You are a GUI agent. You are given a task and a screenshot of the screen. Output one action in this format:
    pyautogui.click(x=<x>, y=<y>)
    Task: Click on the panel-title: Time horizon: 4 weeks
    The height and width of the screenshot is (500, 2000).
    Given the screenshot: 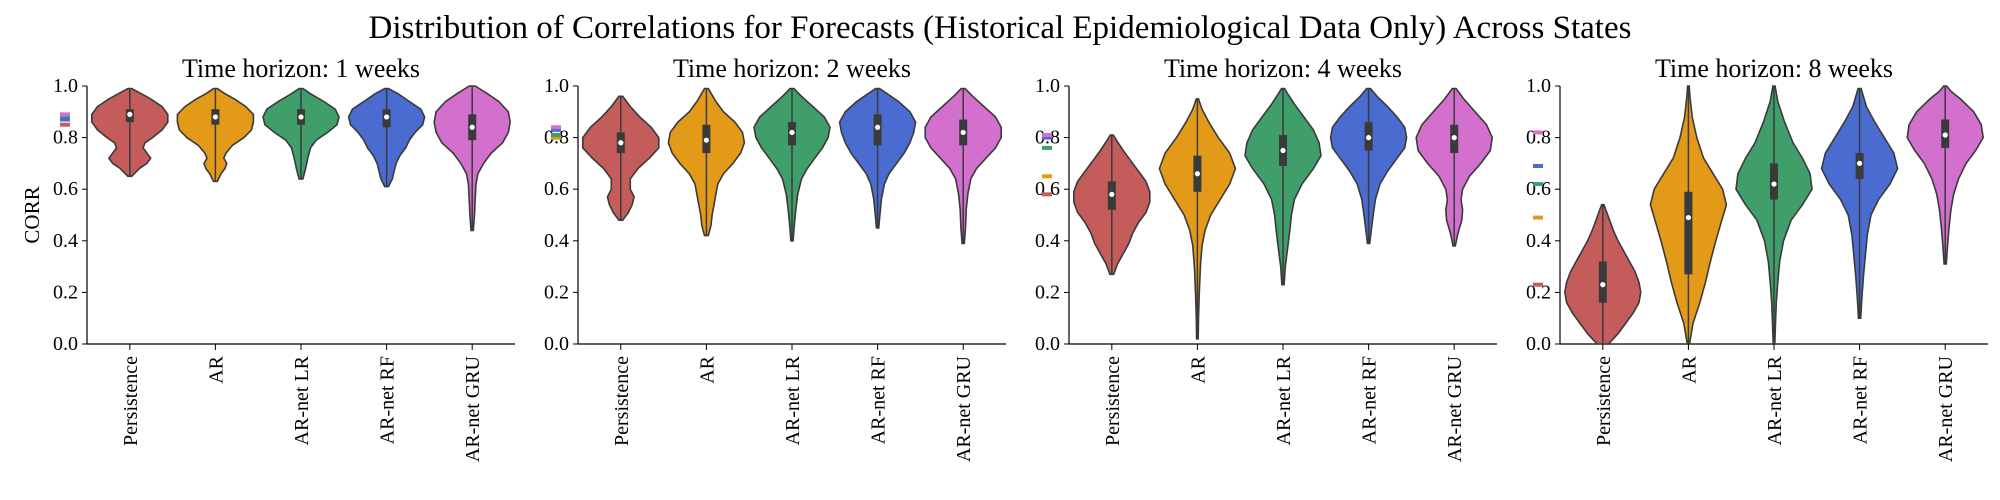 What is the action you would take?
    pyautogui.click(x=1283, y=68)
    